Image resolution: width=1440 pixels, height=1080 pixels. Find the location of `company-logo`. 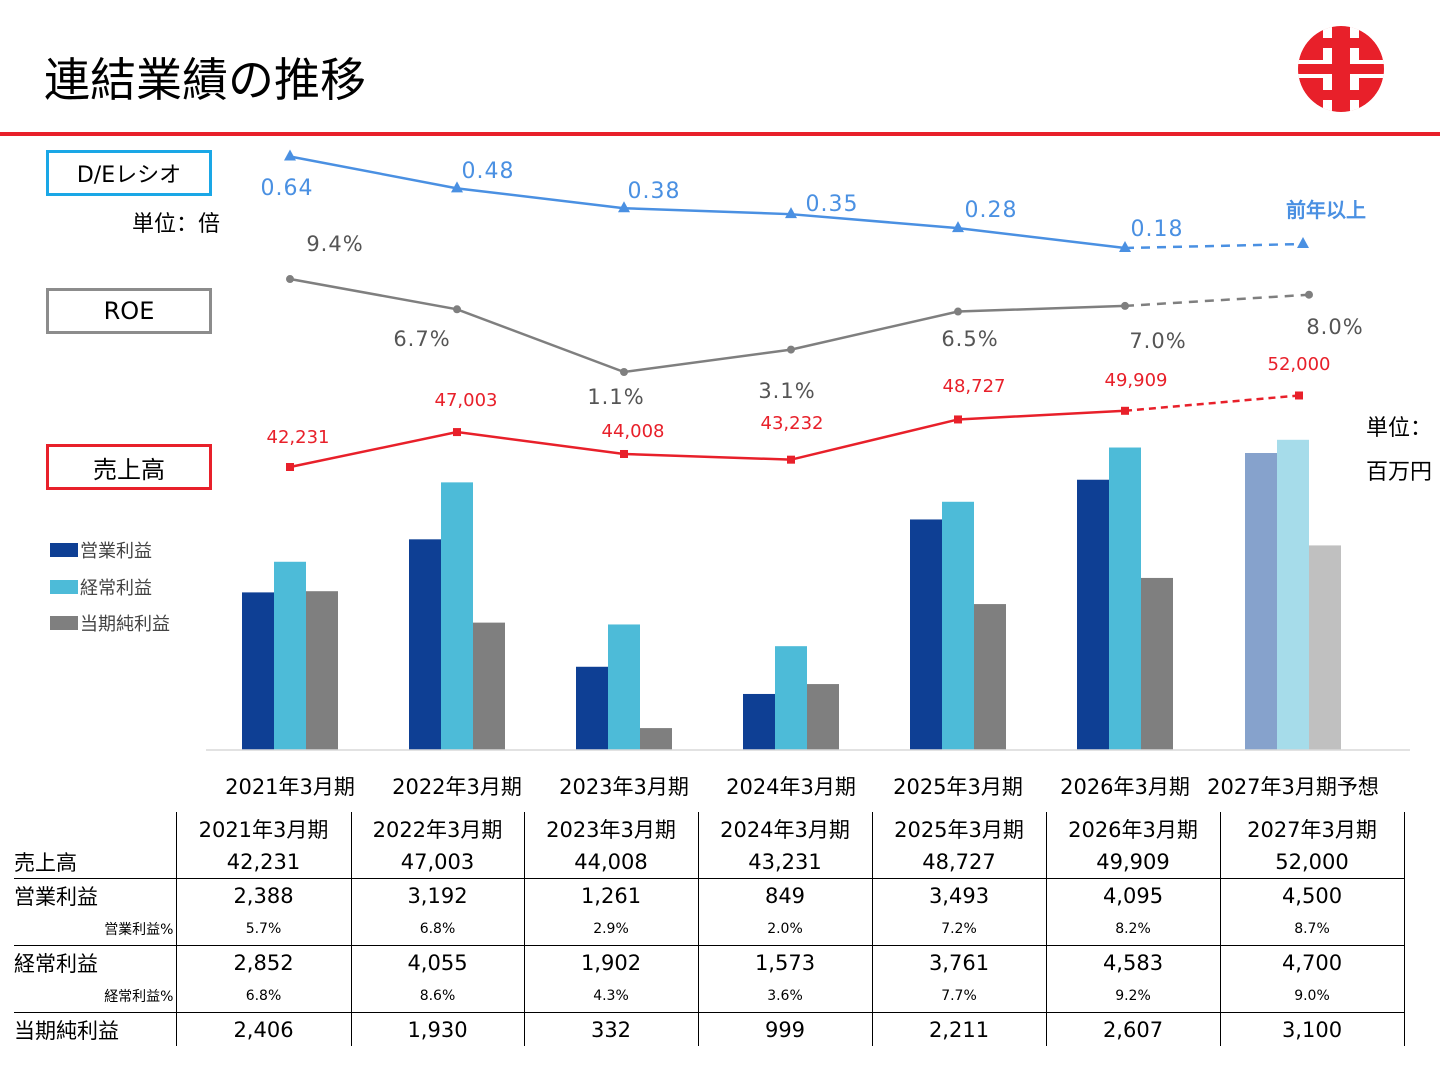

company-logo is located at coordinates (1341, 69).